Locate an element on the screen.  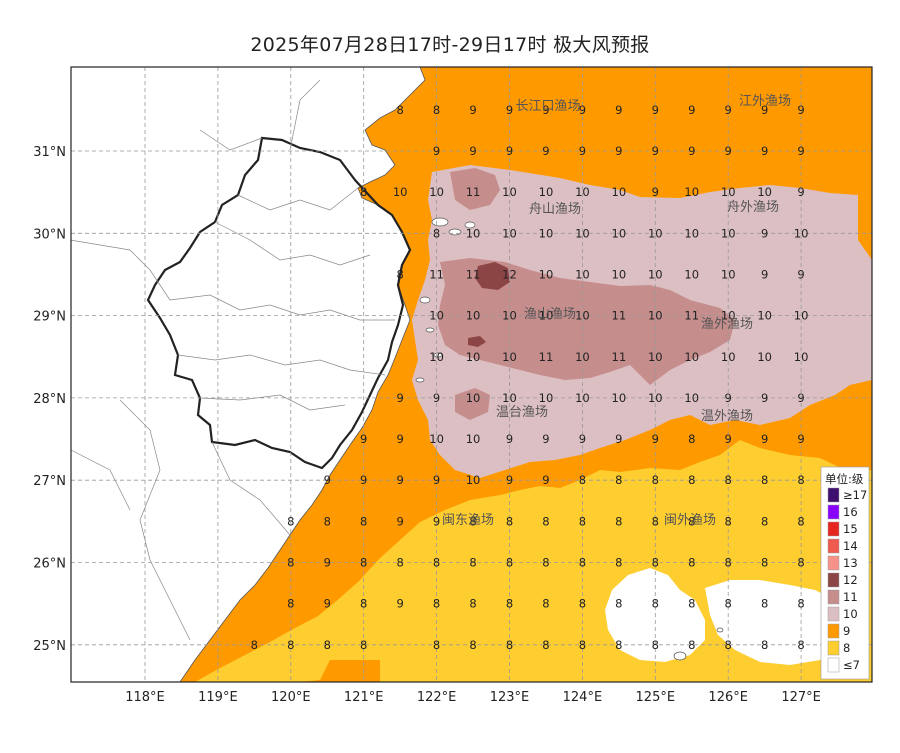
longitude-tick-label: 127°E is located at coordinates (801, 697).